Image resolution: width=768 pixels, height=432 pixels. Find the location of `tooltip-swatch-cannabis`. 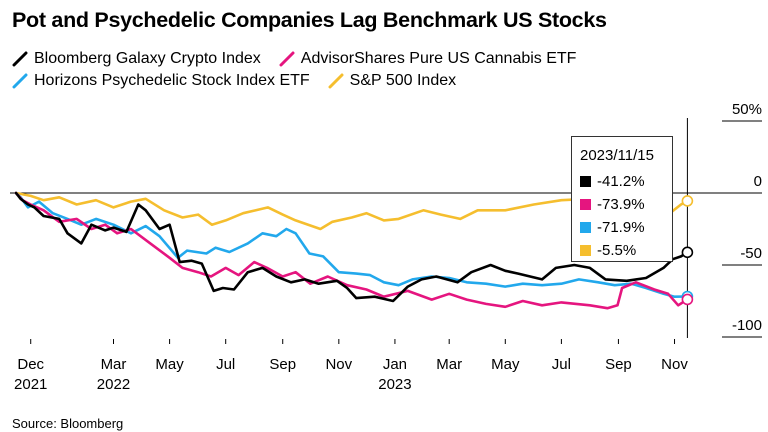

tooltip-swatch-cannabis is located at coordinates (585, 204).